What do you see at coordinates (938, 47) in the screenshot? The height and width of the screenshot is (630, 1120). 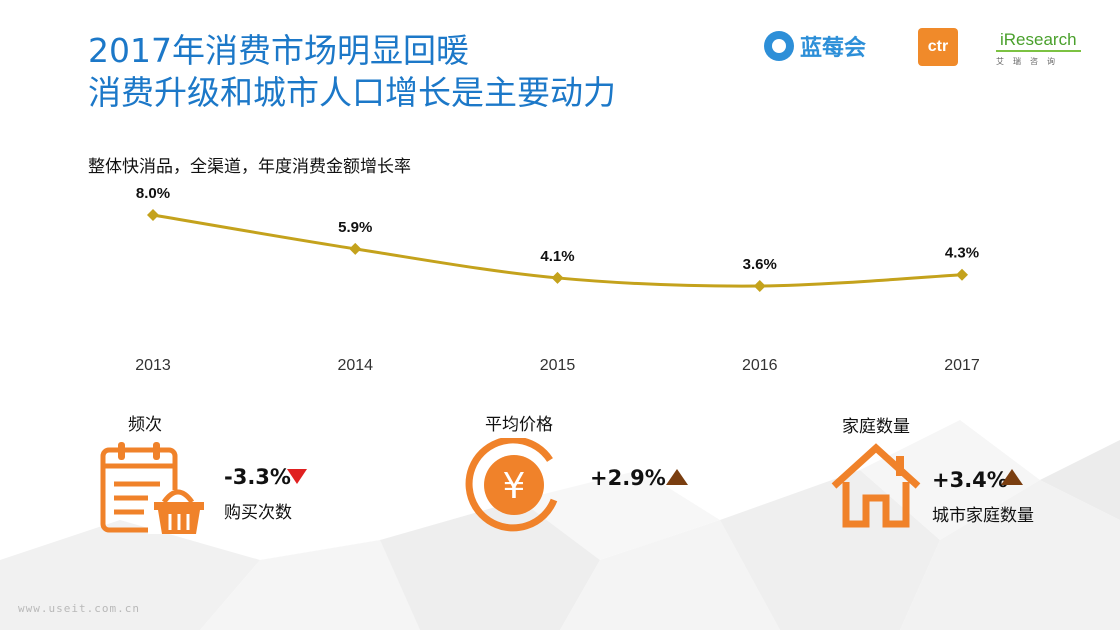 I see `ctr-logo: ctr` at bounding box center [938, 47].